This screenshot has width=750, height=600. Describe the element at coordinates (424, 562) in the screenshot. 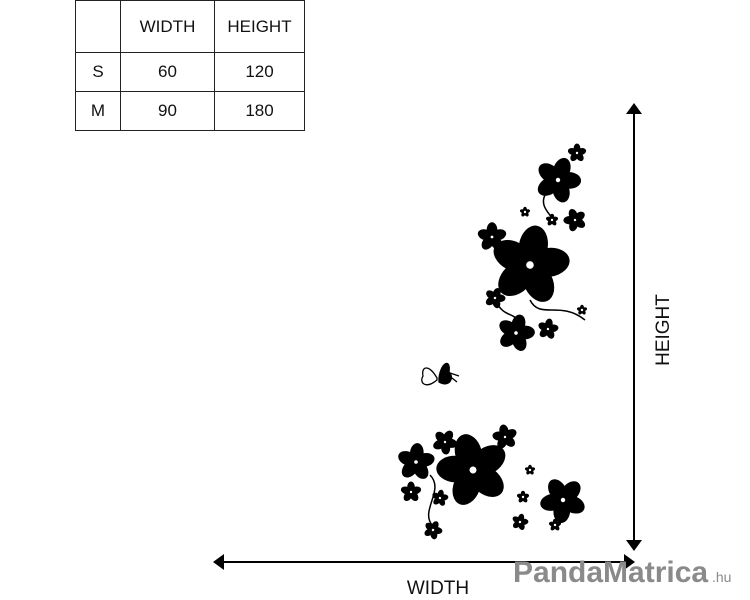

I see `width-arrow` at that location.